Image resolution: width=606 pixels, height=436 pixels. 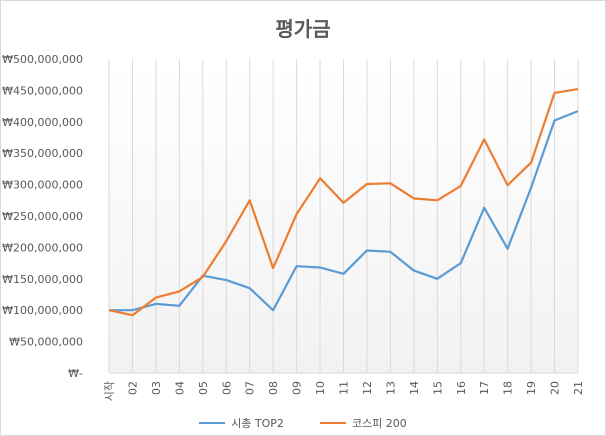 I want to click on y-tick-label: ₩50,000,000, so click(x=46, y=342).